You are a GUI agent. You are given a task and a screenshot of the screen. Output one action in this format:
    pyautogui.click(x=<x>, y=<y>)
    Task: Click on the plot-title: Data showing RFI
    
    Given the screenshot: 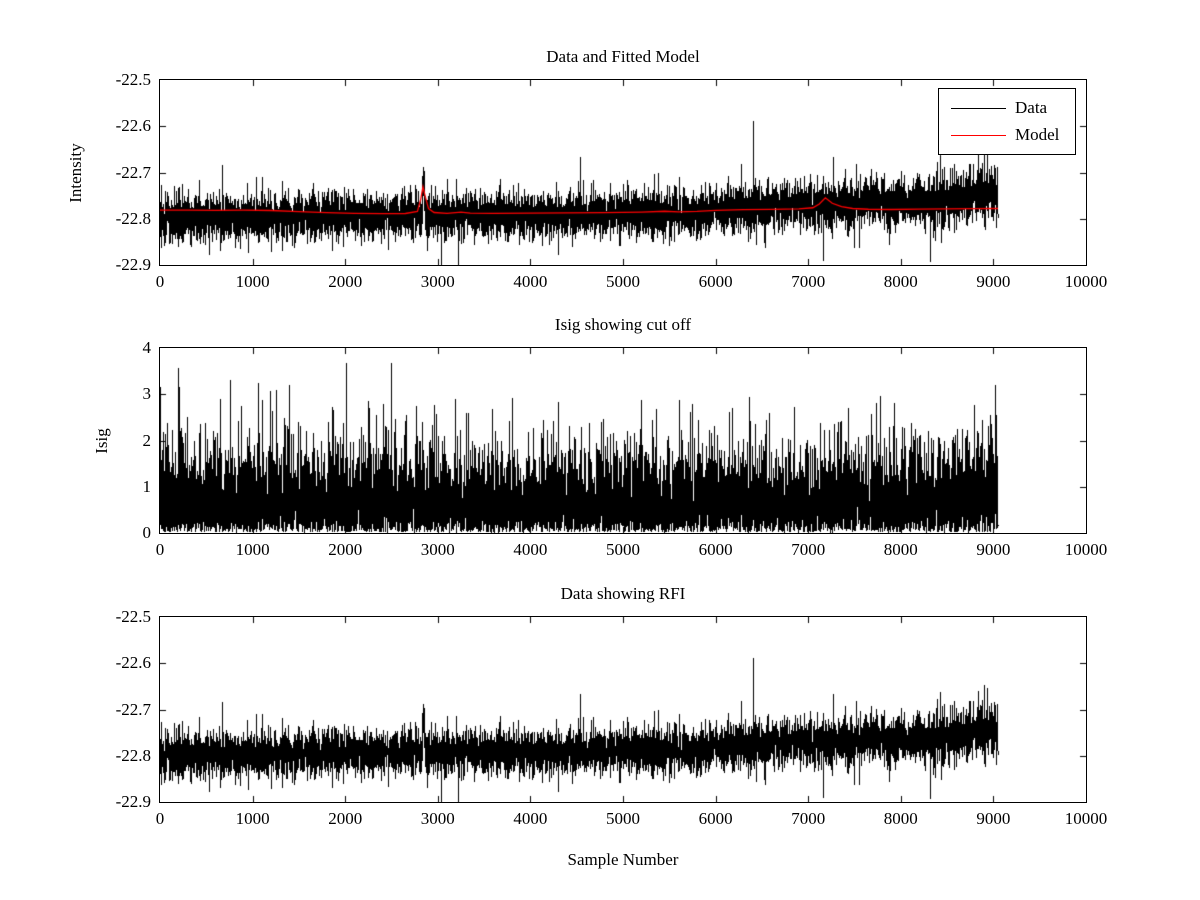 What is the action you would take?
    pyautogui.click(x=623, y=593)
    